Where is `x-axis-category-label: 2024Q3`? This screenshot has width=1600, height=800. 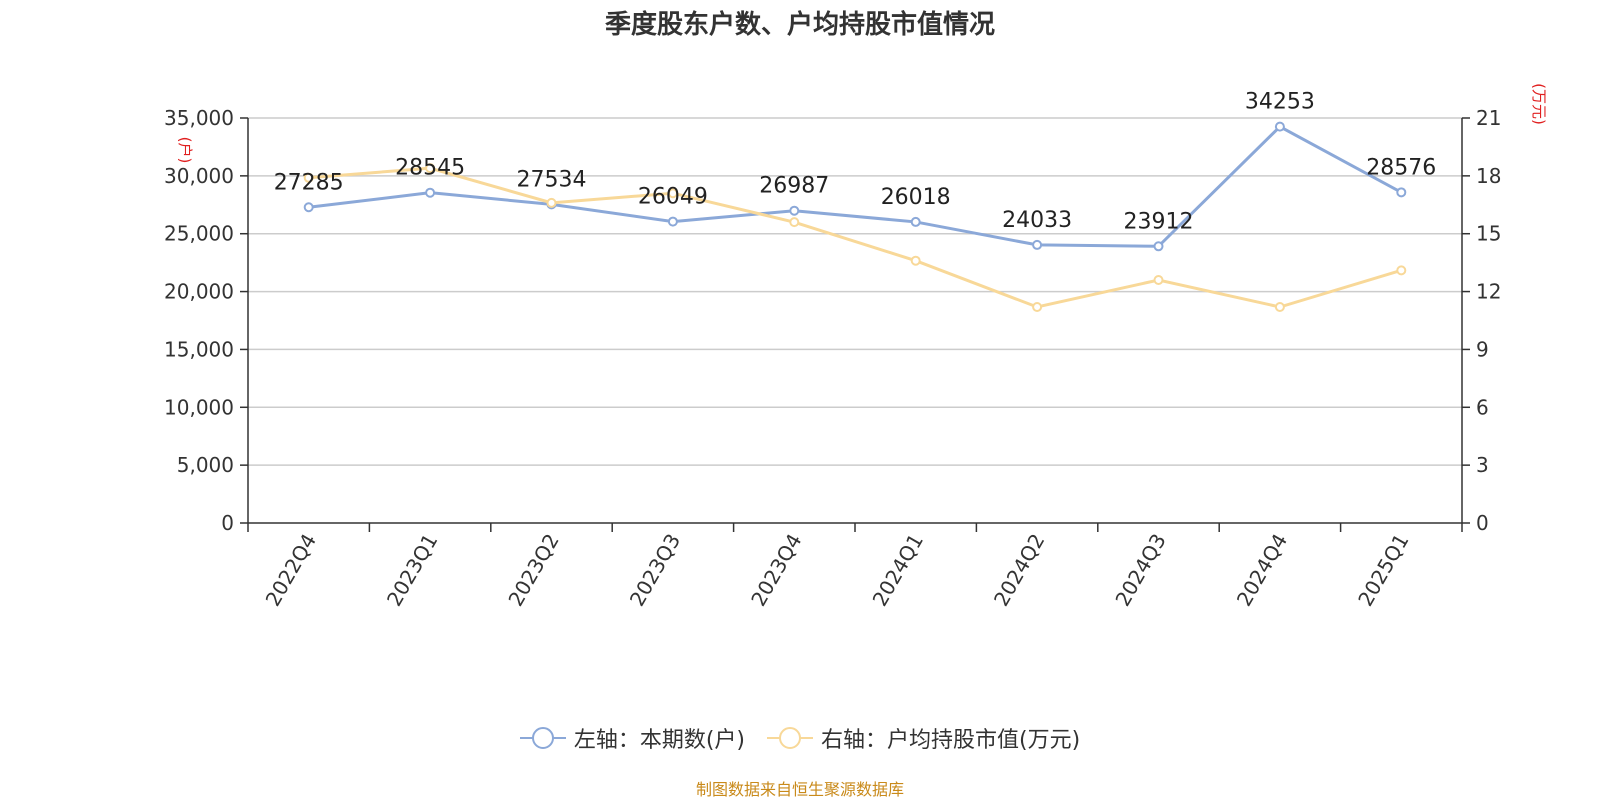 x-axis-category-label: 2024Q3 is located at coordinates (1140, 570).